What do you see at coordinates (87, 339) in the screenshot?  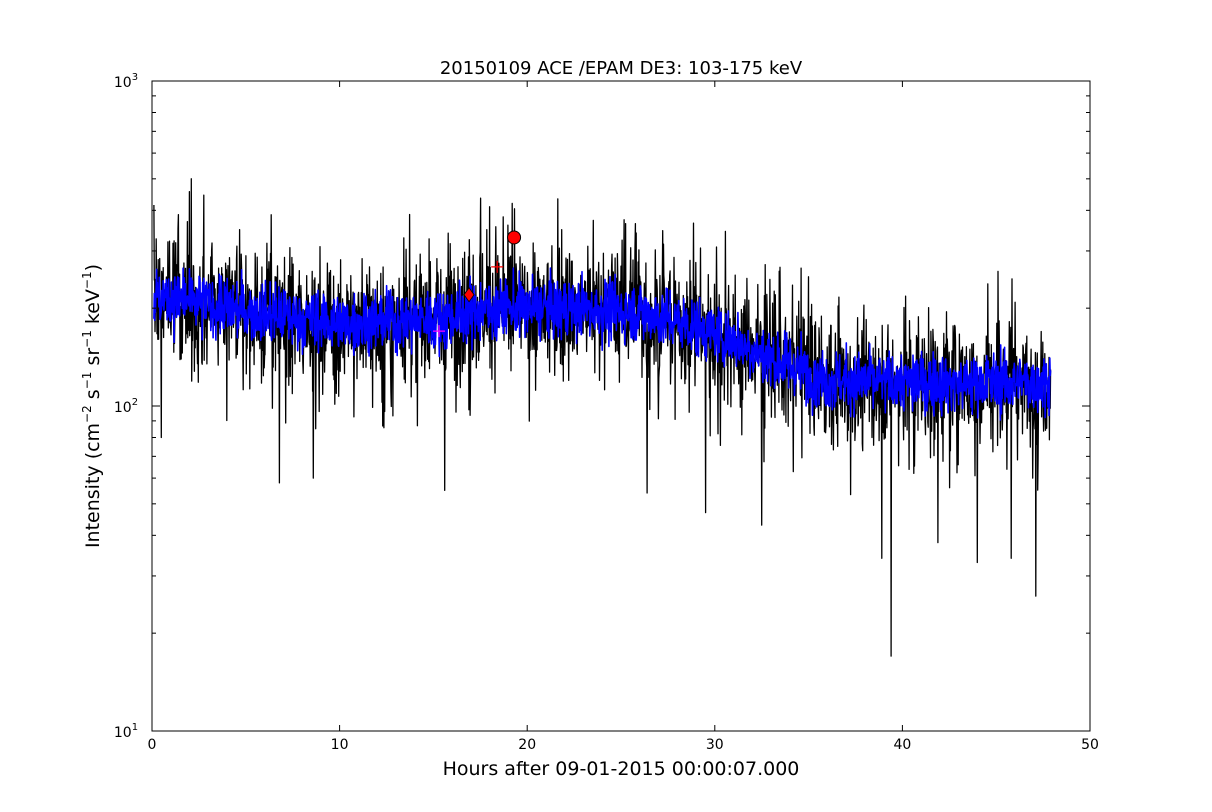 I see `y-axis-label-exp3: −1` at bounding box center [87, 339].